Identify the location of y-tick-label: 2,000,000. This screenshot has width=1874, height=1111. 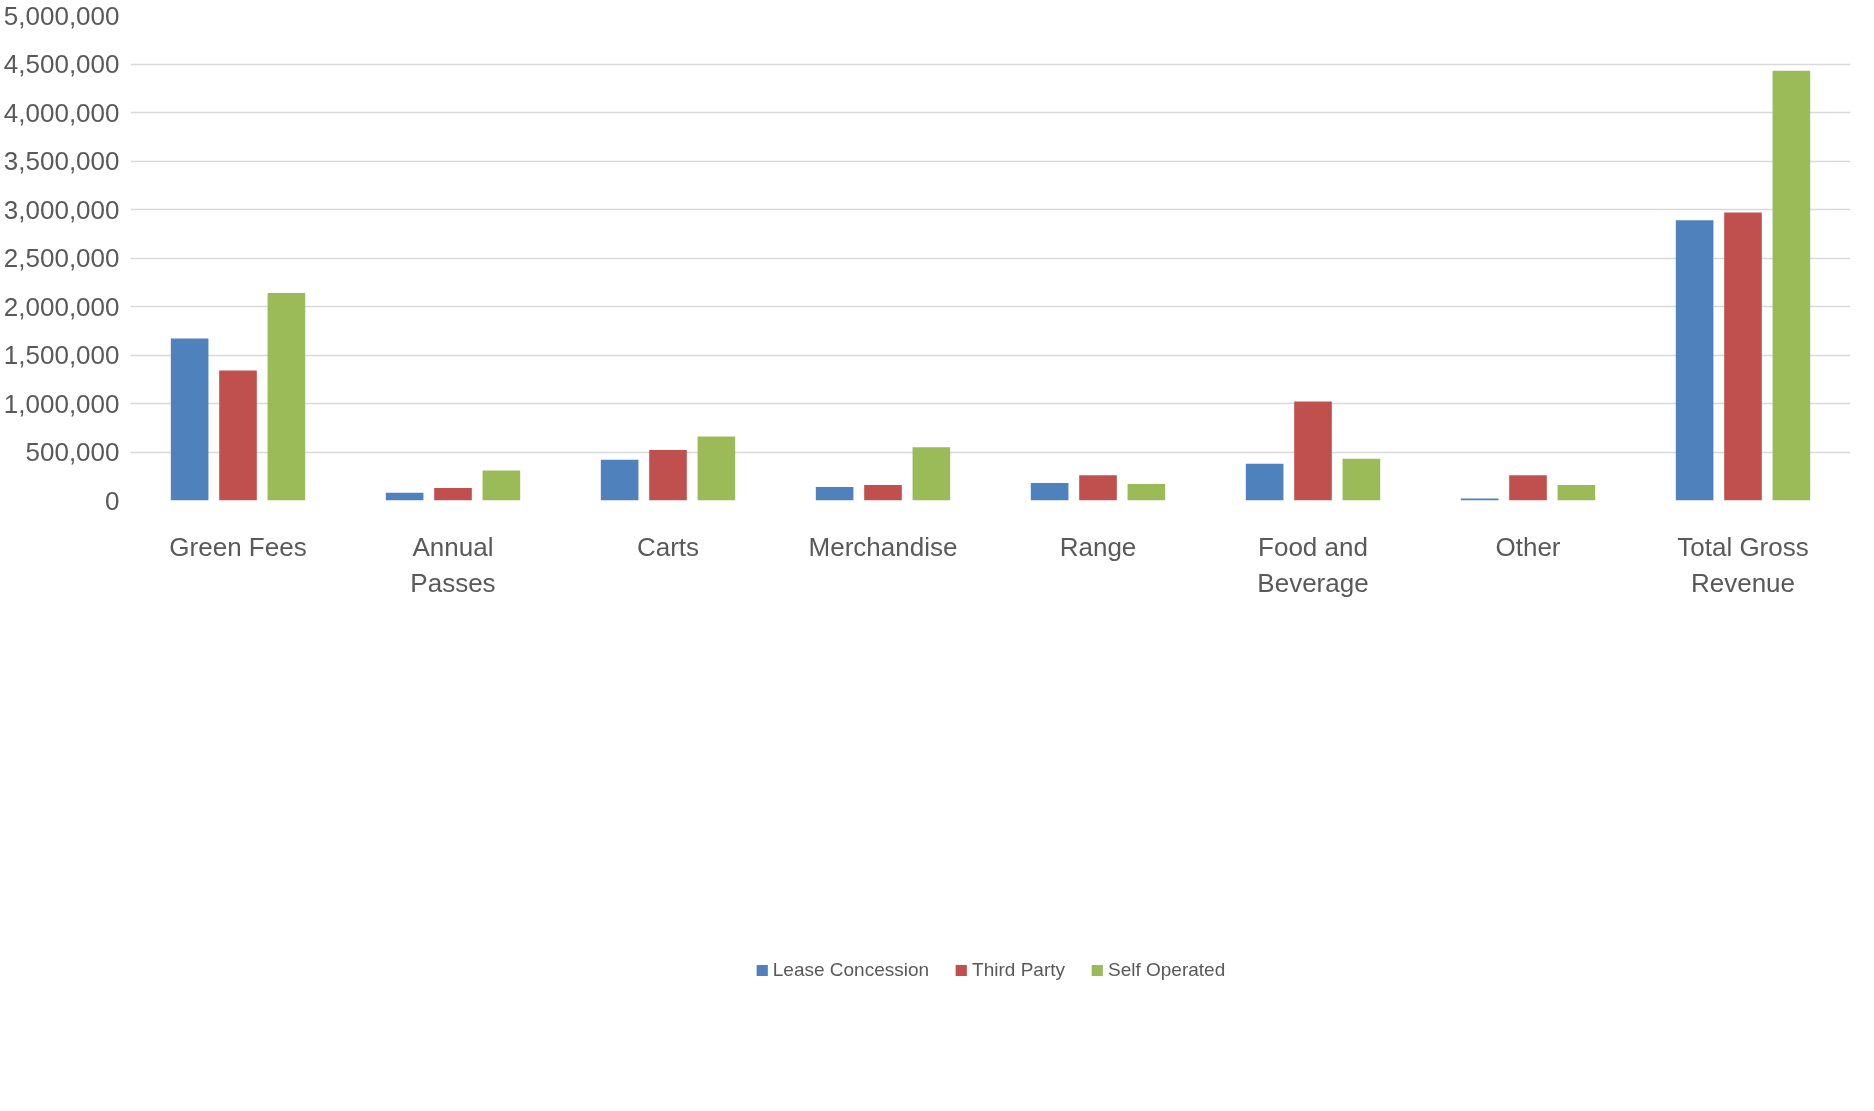
(61, 306).